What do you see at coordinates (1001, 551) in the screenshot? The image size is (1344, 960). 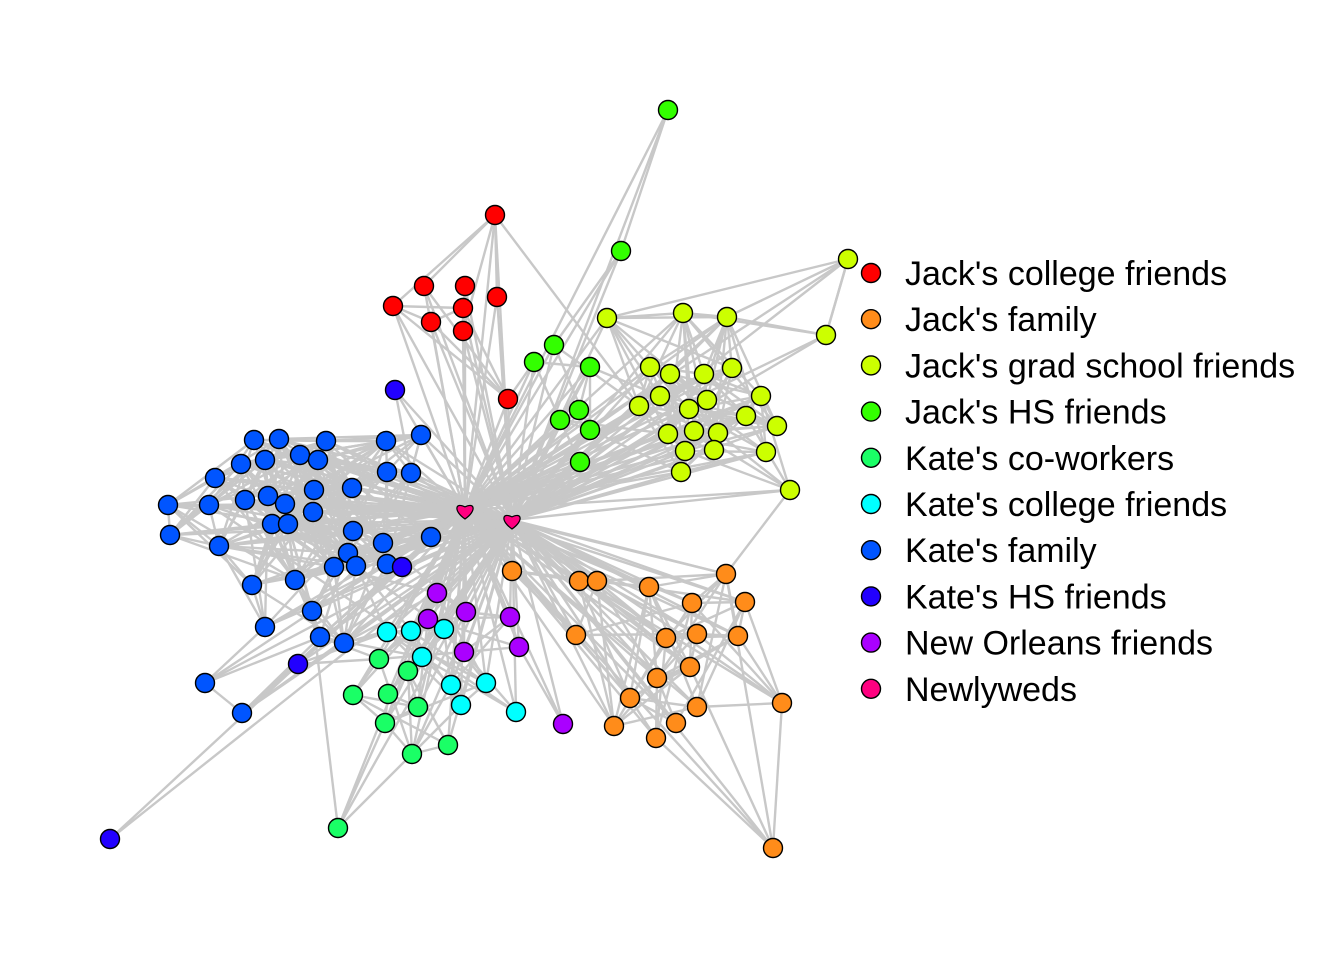 I see `legend-label: Kate's family` at bounding box center [1001, 551].